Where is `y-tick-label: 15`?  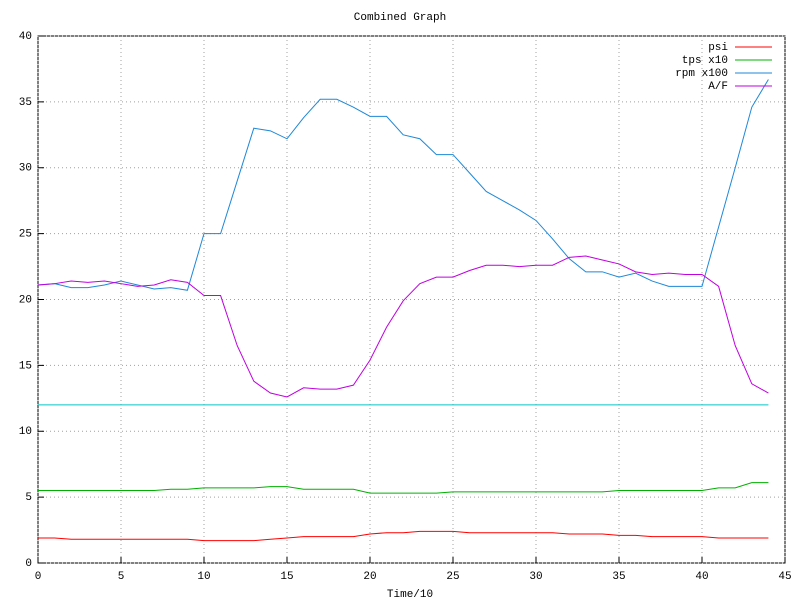 y-tick-label: 15 is located at coordinates (25, 366).